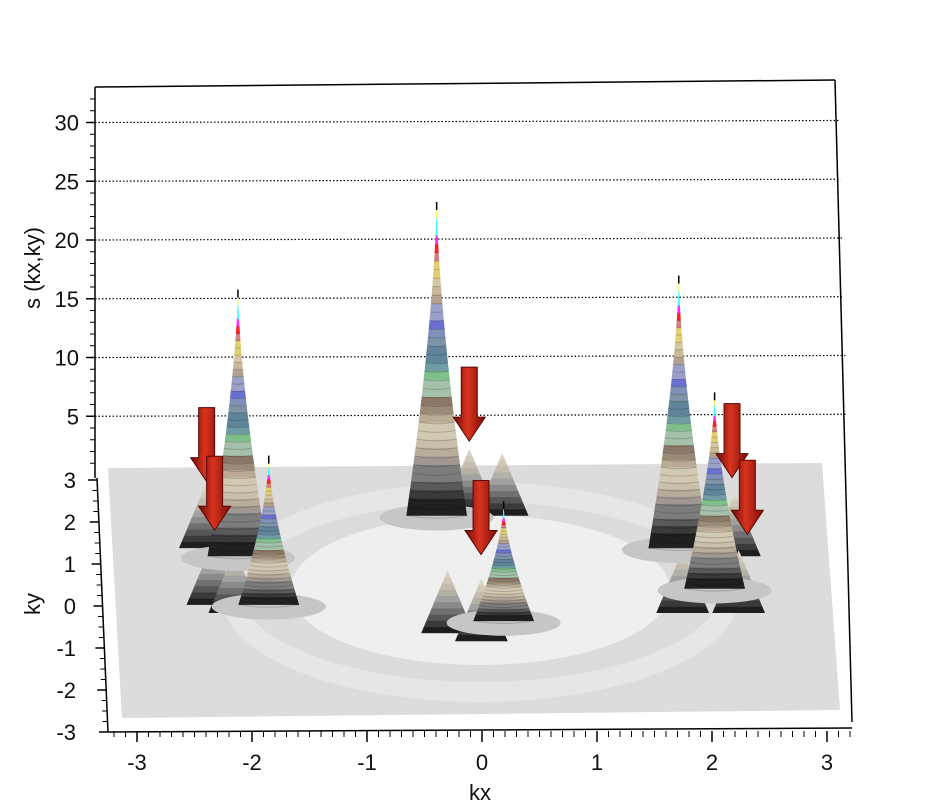  Describe the element at coordinates (480, 730) in the screenshot. I see `x-axis-line` at that location.